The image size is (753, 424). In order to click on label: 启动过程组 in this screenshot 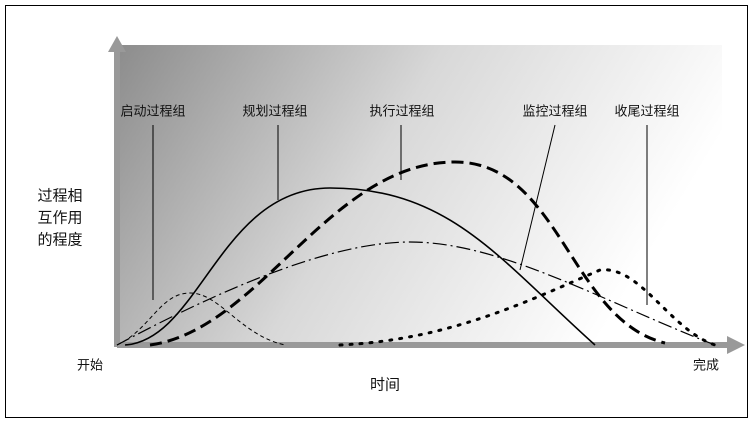, I will do `click(152, 112)`.